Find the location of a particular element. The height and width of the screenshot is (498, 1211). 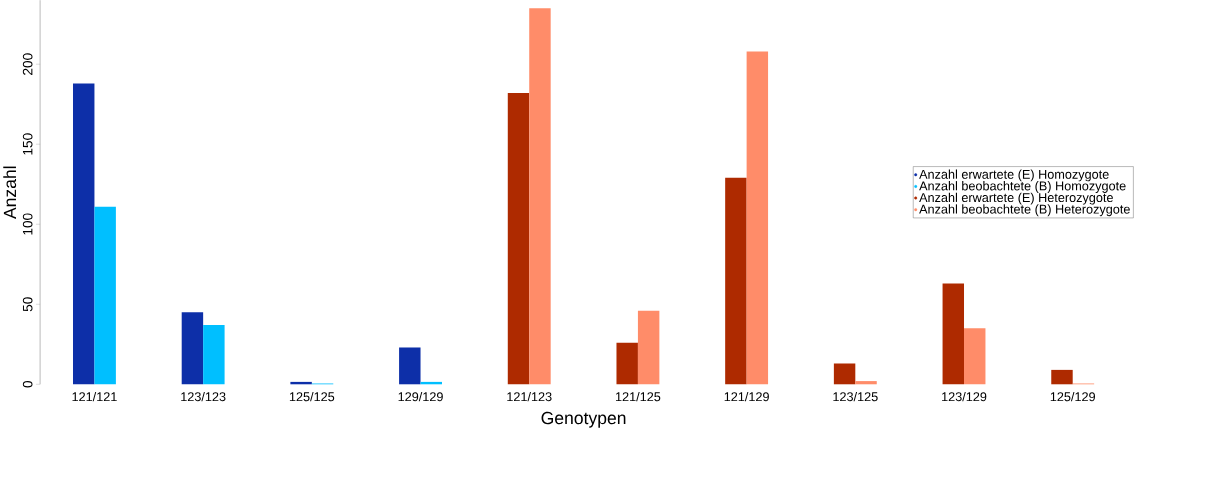

x-tick-label: 129/129 is located at coordinates (420, 396).